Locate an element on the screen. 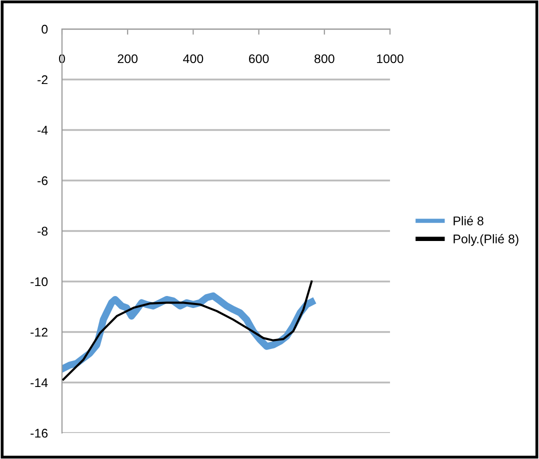 The image size is (539, 459). y-tick-label: -14 is located at coordinates (39, 383).